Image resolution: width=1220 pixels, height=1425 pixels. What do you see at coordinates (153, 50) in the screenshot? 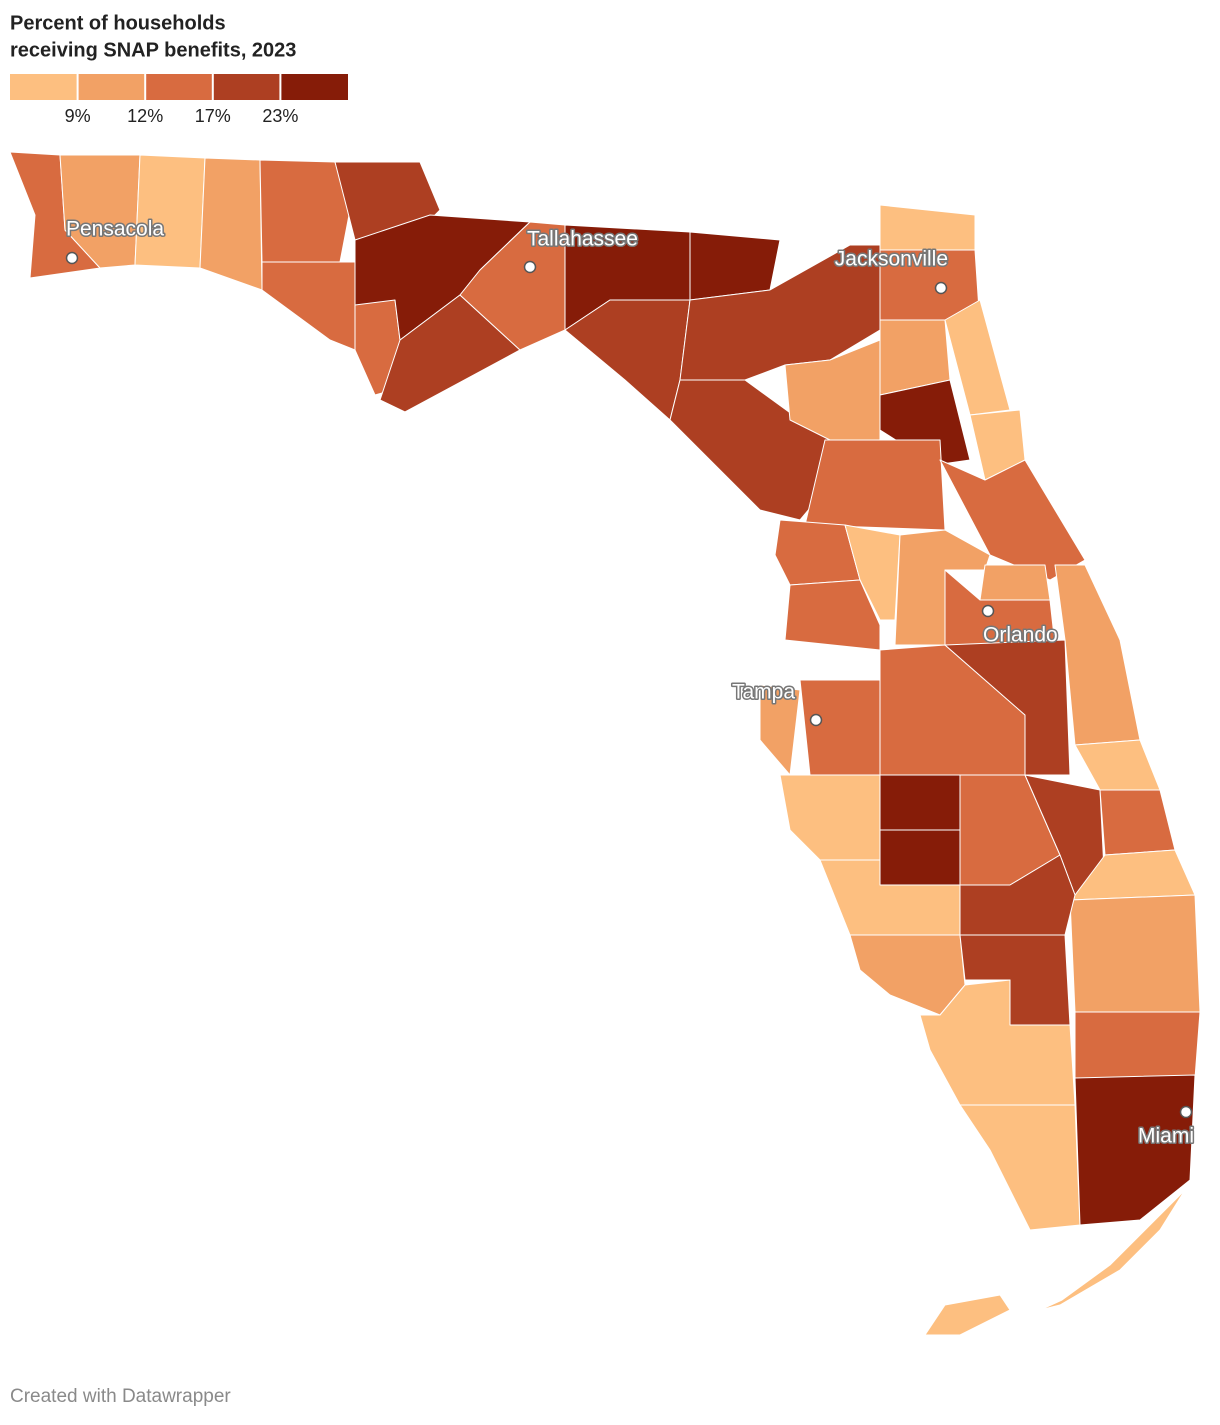
I see `title-line: receiving SNAP benefits, 2023` at bounding box center [153, 50].